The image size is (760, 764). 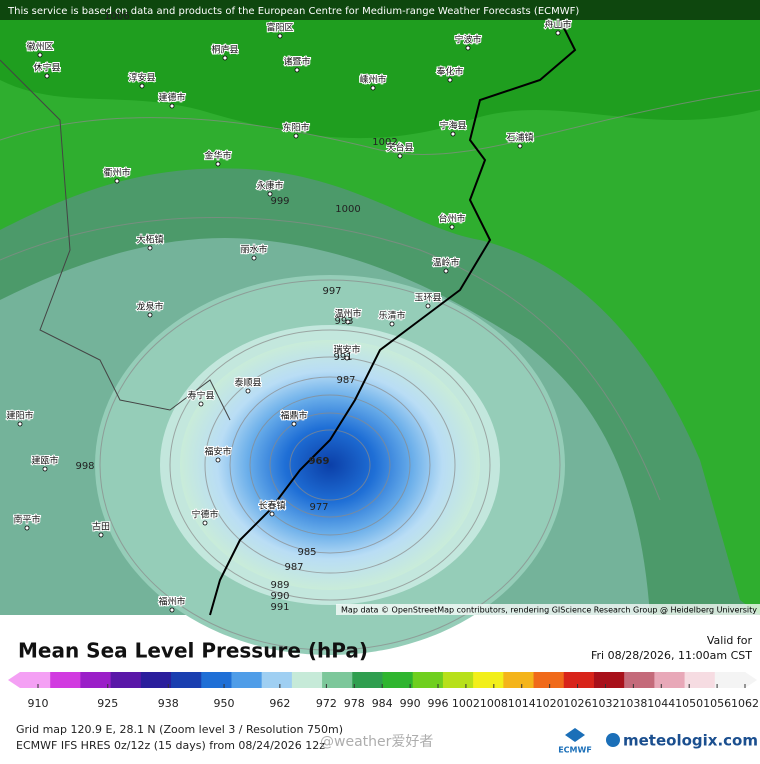 What do you see at coordinates (217, 156) in the screenshot?
I see `place-label: 金华市` at bounding box center [217, 156].